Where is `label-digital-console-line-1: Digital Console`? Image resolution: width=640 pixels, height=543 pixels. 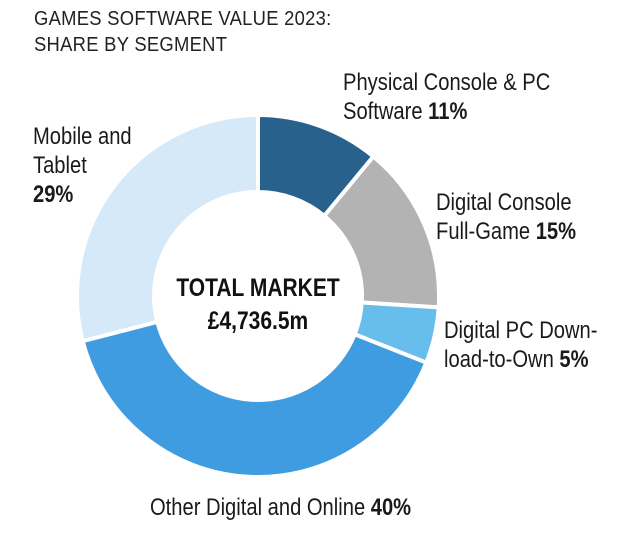 label-digital-console-line-1: Digital Console is located at coordinates (504, 202).